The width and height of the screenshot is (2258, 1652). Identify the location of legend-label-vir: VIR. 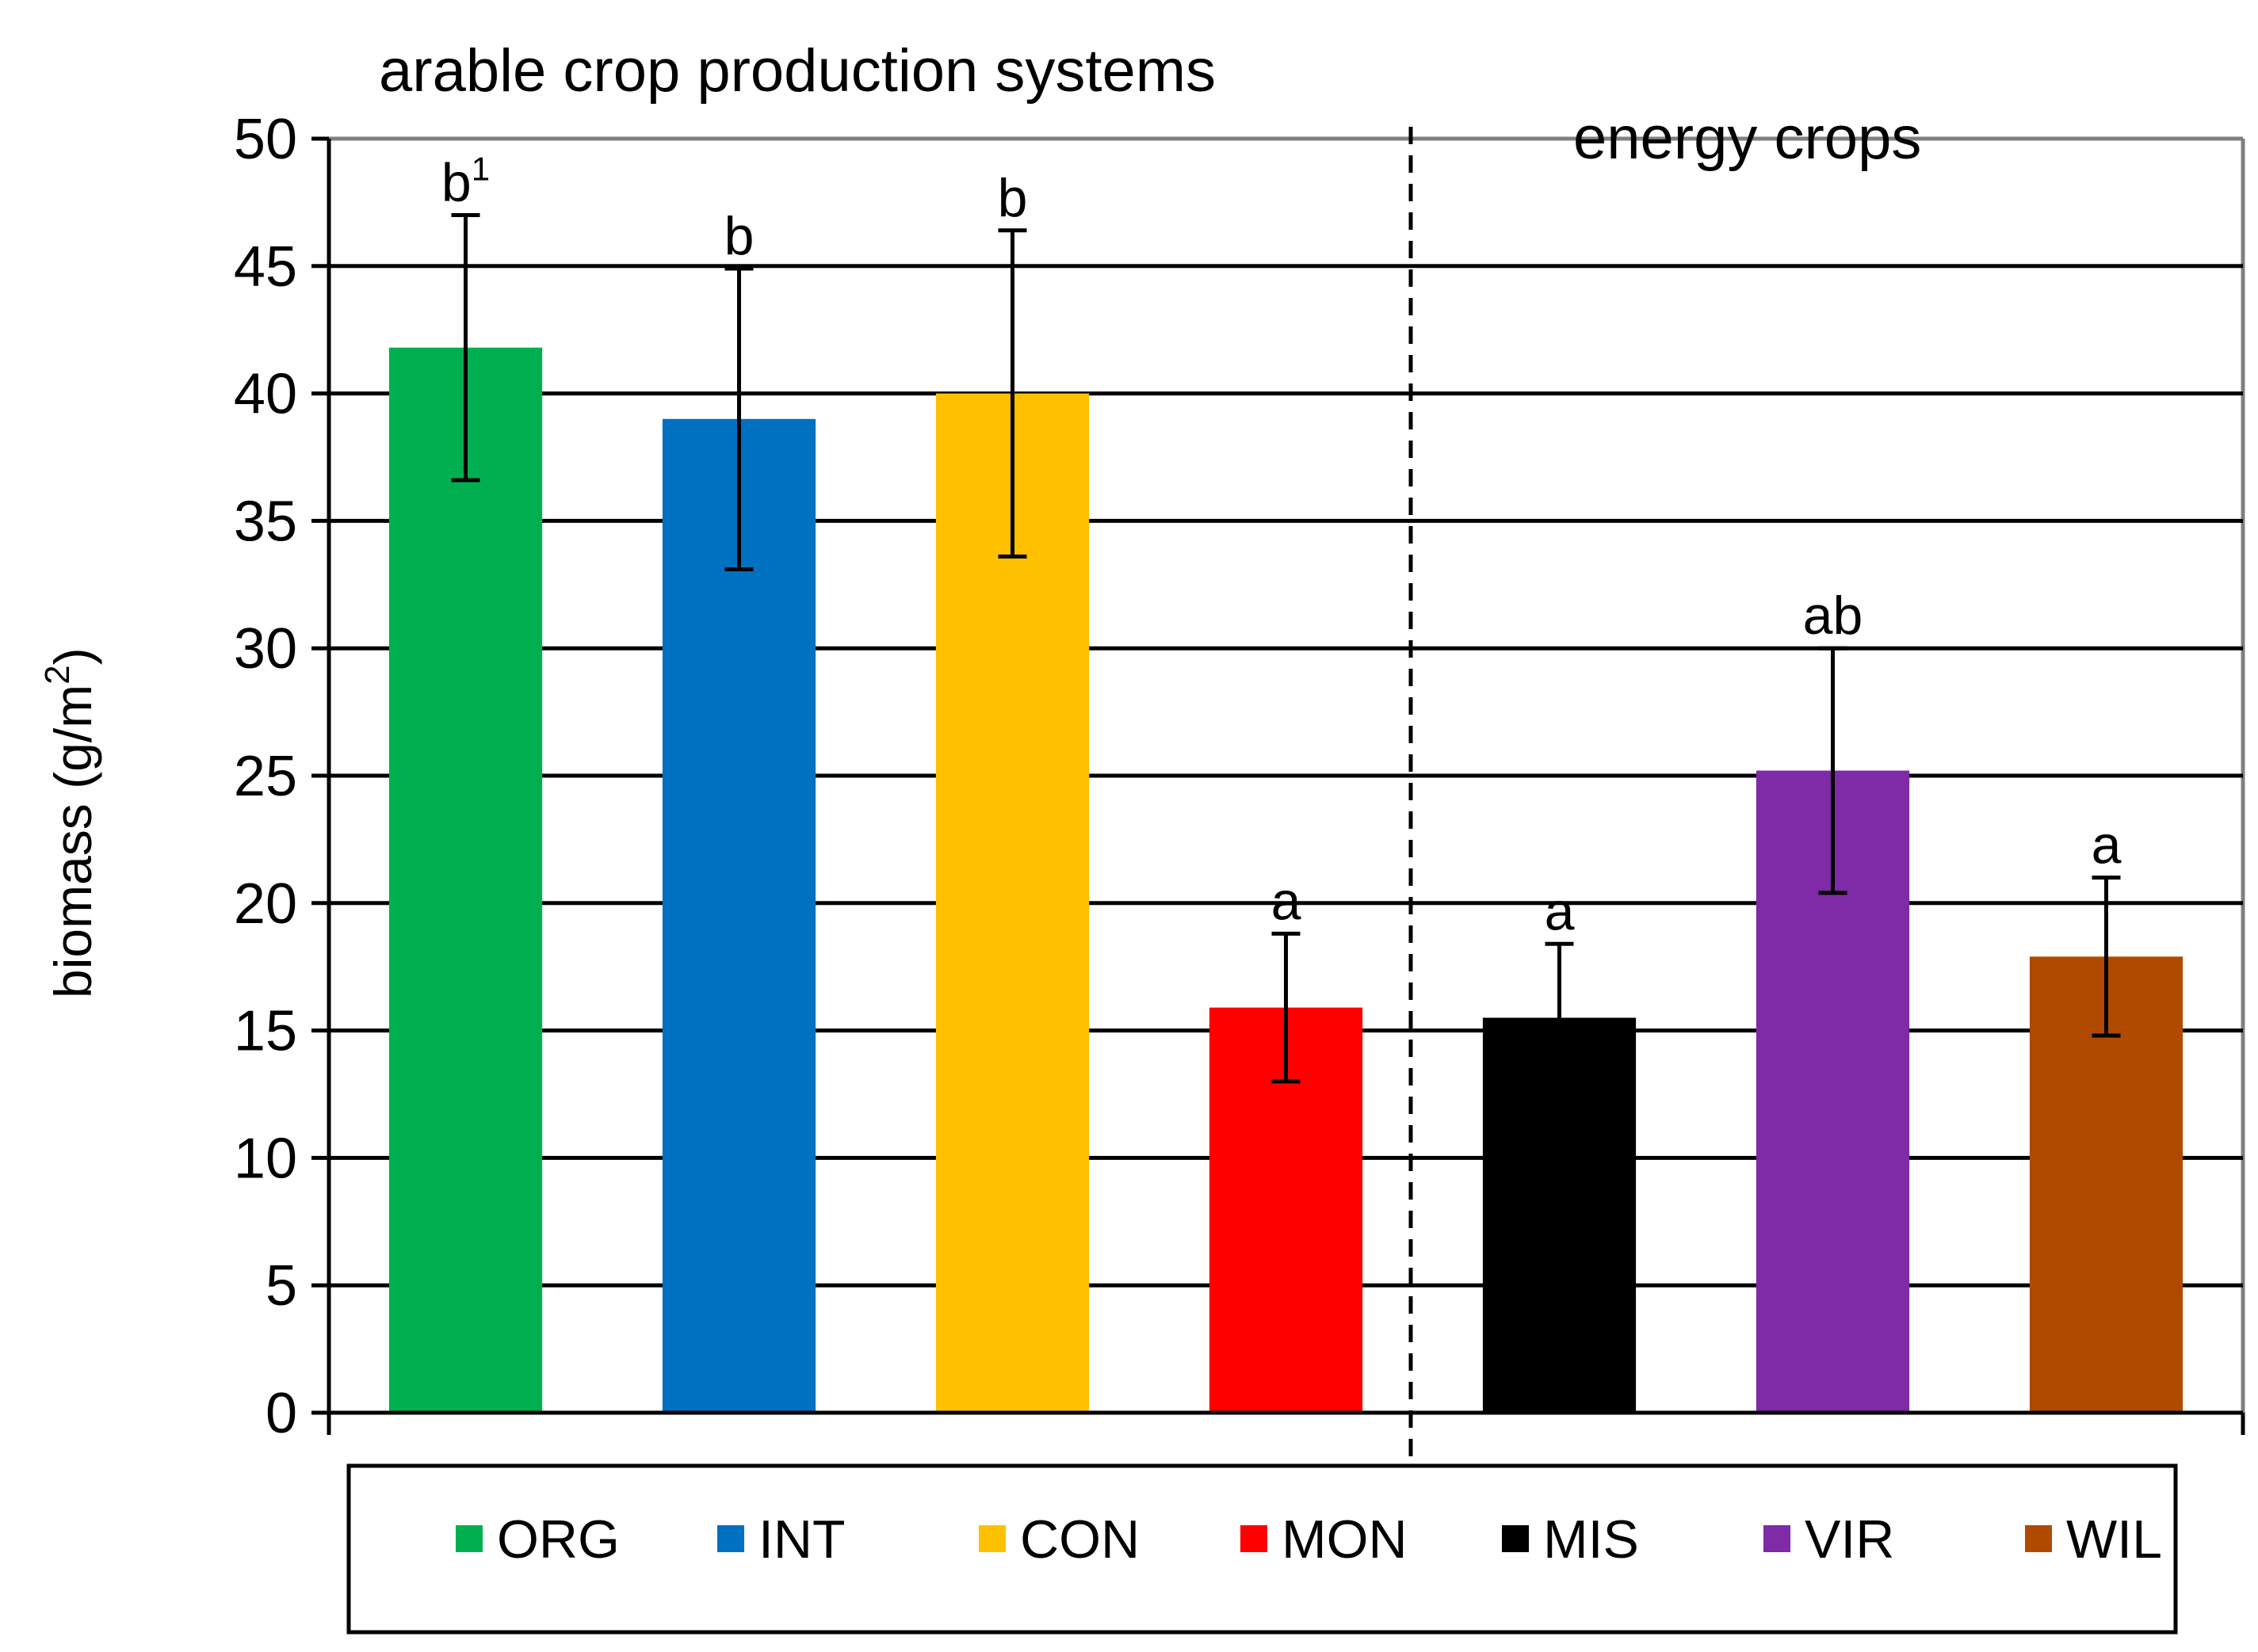
(1849, 1539).